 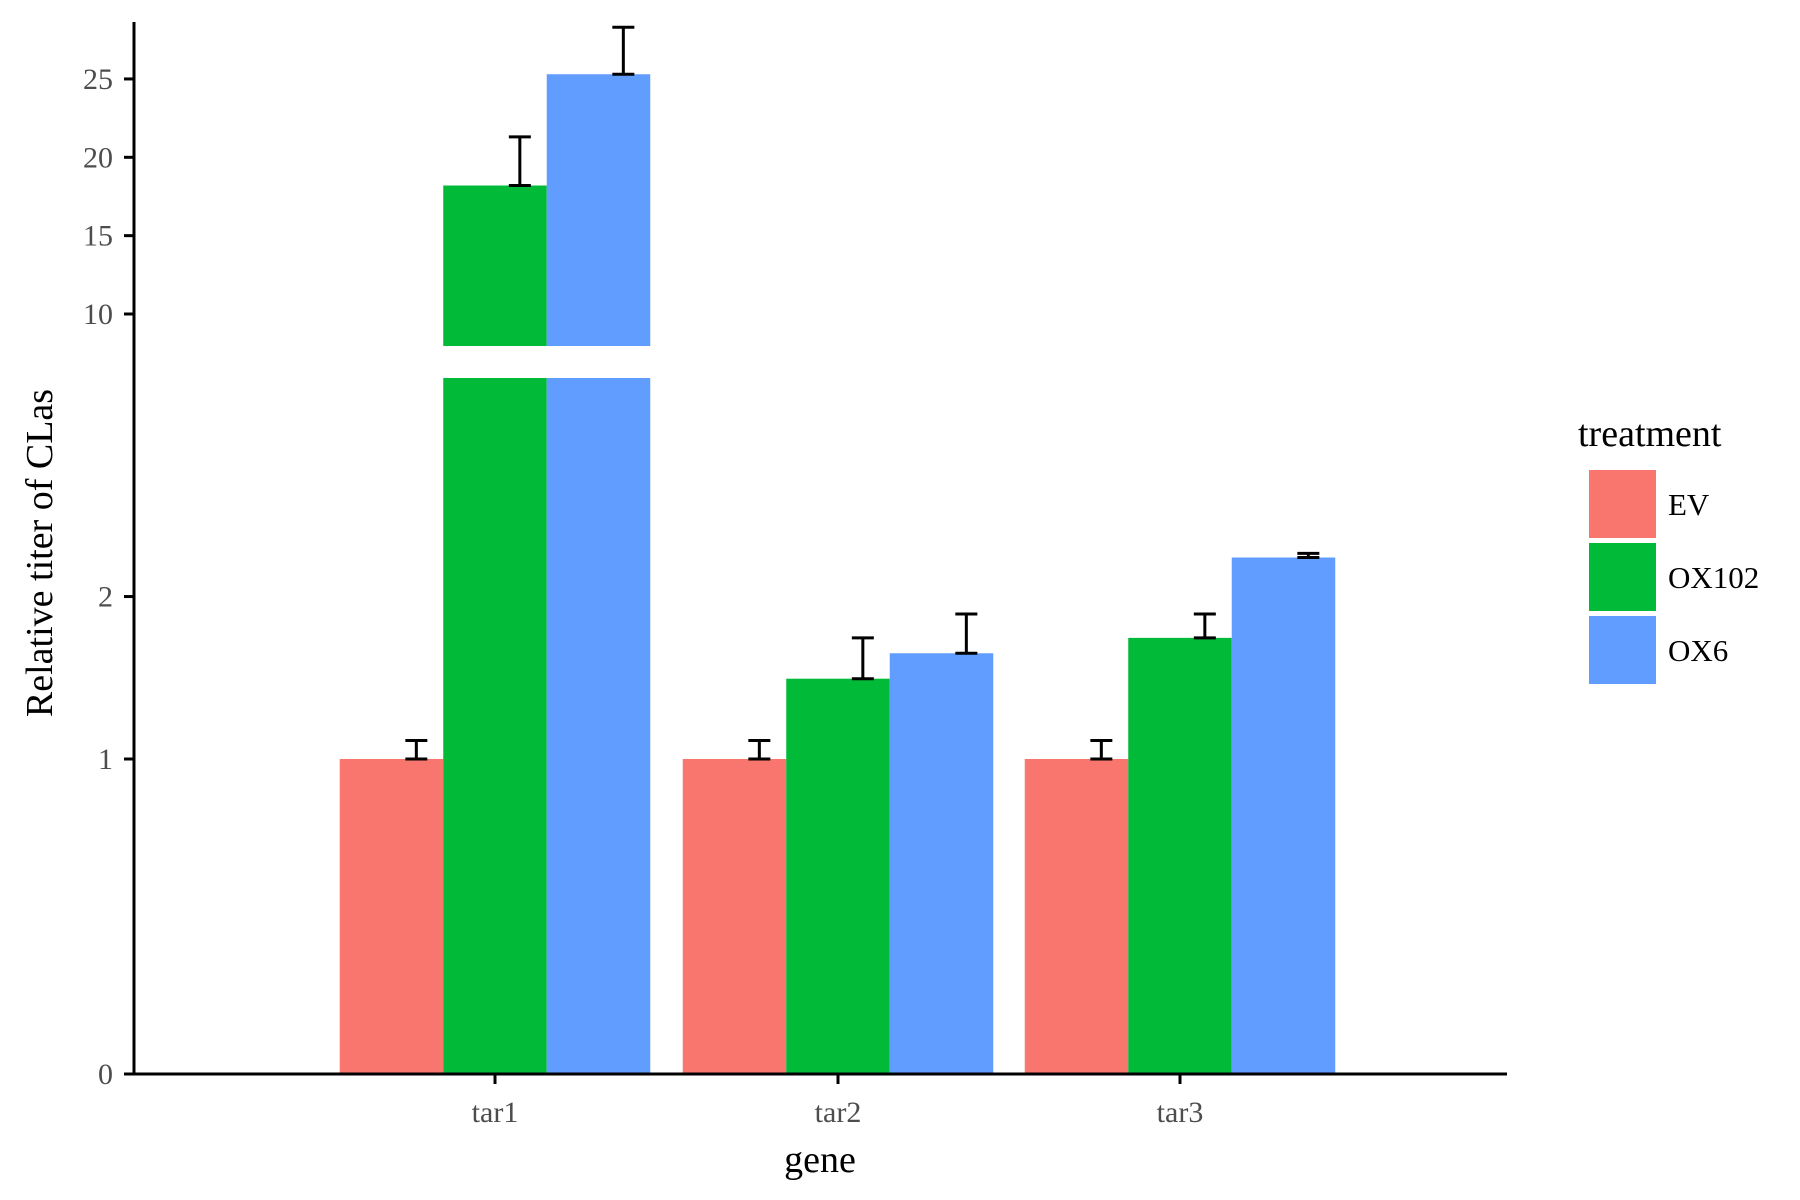 What do you see at coordinates (1180, 855) in the screenshot?
I see `bar-tar3-ox102` at bounding box center [1180, 855].